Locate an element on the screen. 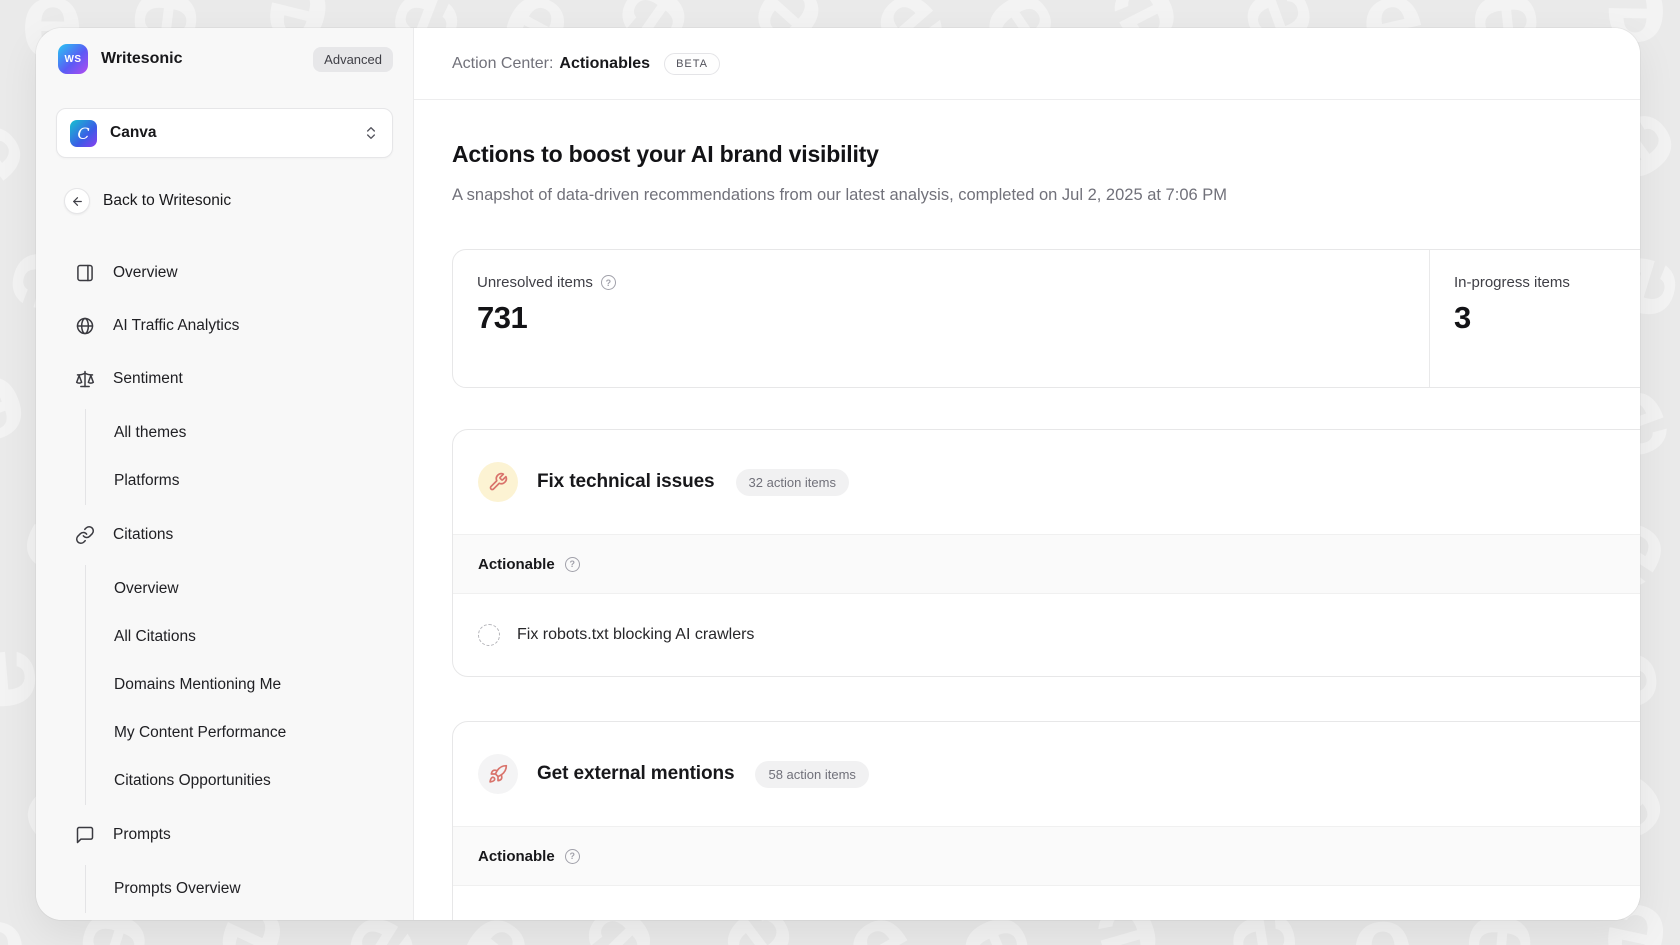 The height and width of the screenshot is (945, 1680). sidebar-item-citations-opportunities: Citations Opportunities is located at coordinates (192, 780).